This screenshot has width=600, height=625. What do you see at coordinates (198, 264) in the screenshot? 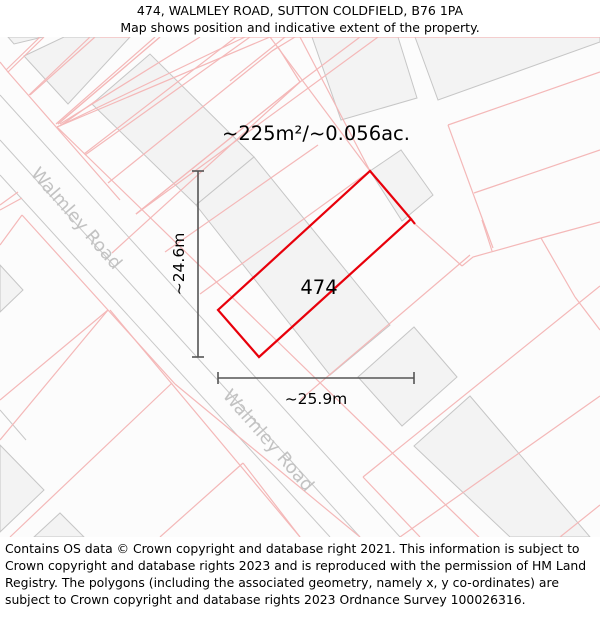
I see `height-dimension` at bounding box center [198, 264].